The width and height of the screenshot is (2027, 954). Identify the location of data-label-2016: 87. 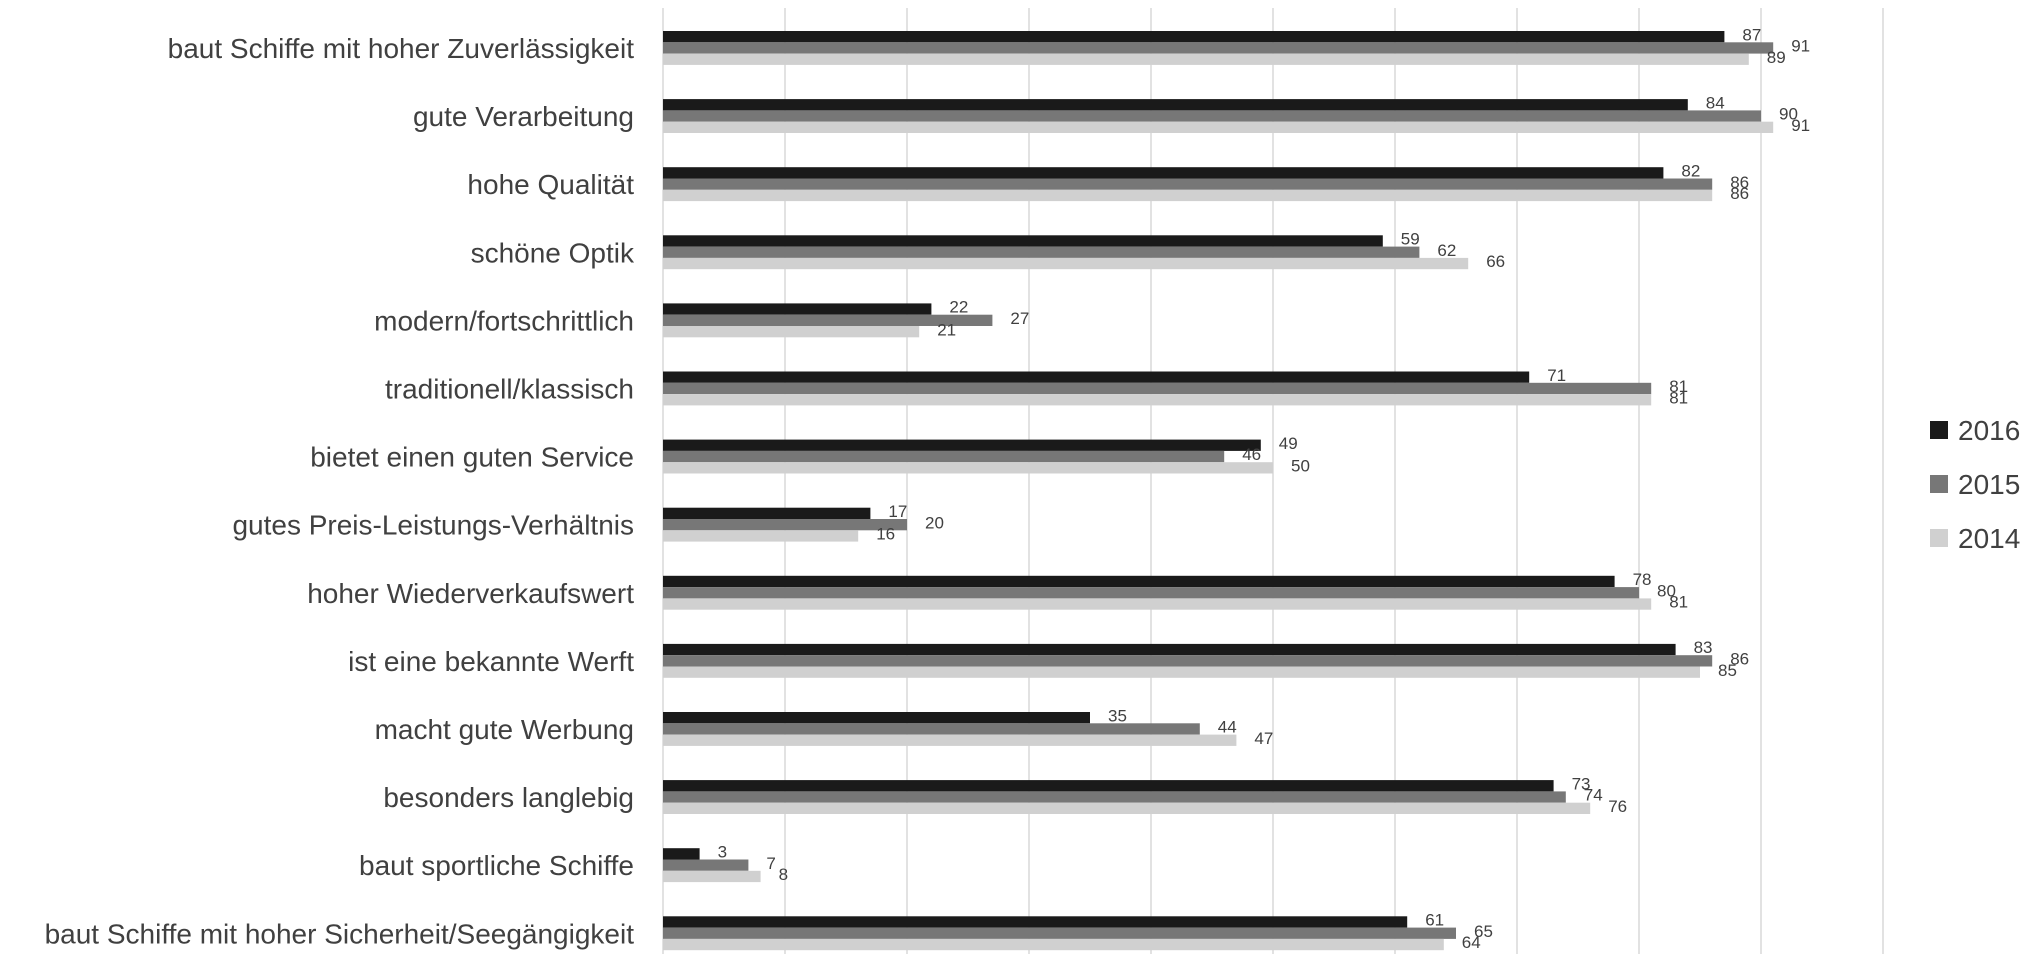
(1751, 34).